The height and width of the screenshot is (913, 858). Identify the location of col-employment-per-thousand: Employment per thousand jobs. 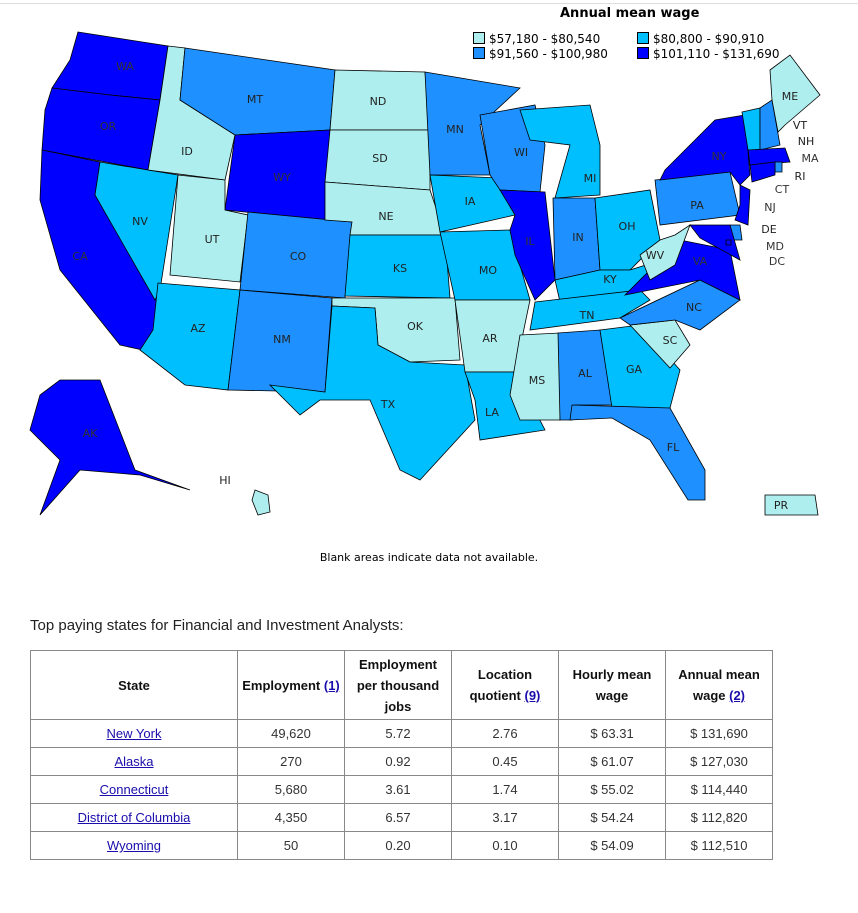
(398, 685).